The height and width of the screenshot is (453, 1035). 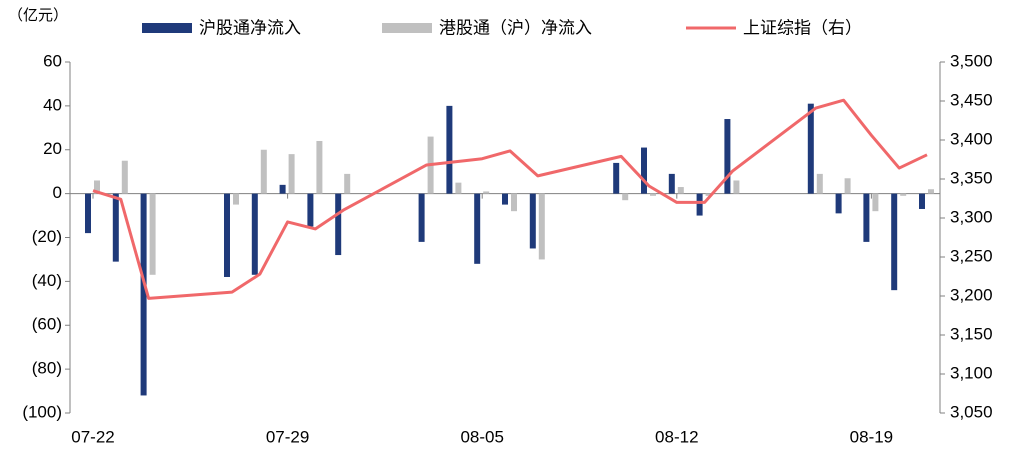 What do you see at coordinates (515, 27) in the screenshot?
I see `legend-label: 港股通（沪）净流入` at bounding box center [515, 27].